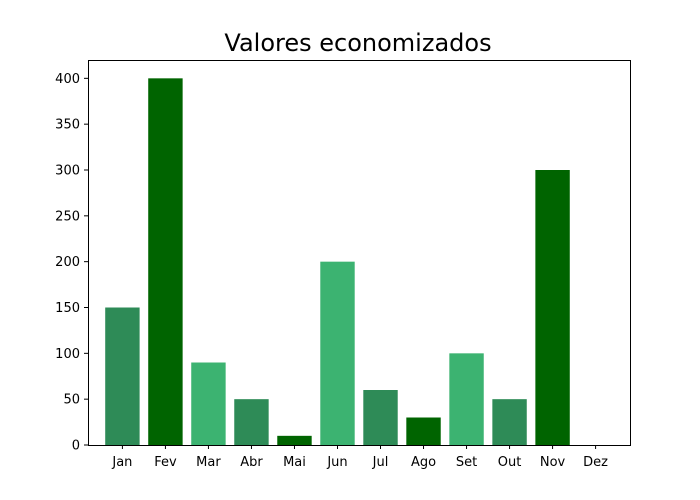 This screenshot has height=500, width=700. Describe the element at coordinates (67, 125) in the screenshot. I see `y-tick-label: 350` at that location.